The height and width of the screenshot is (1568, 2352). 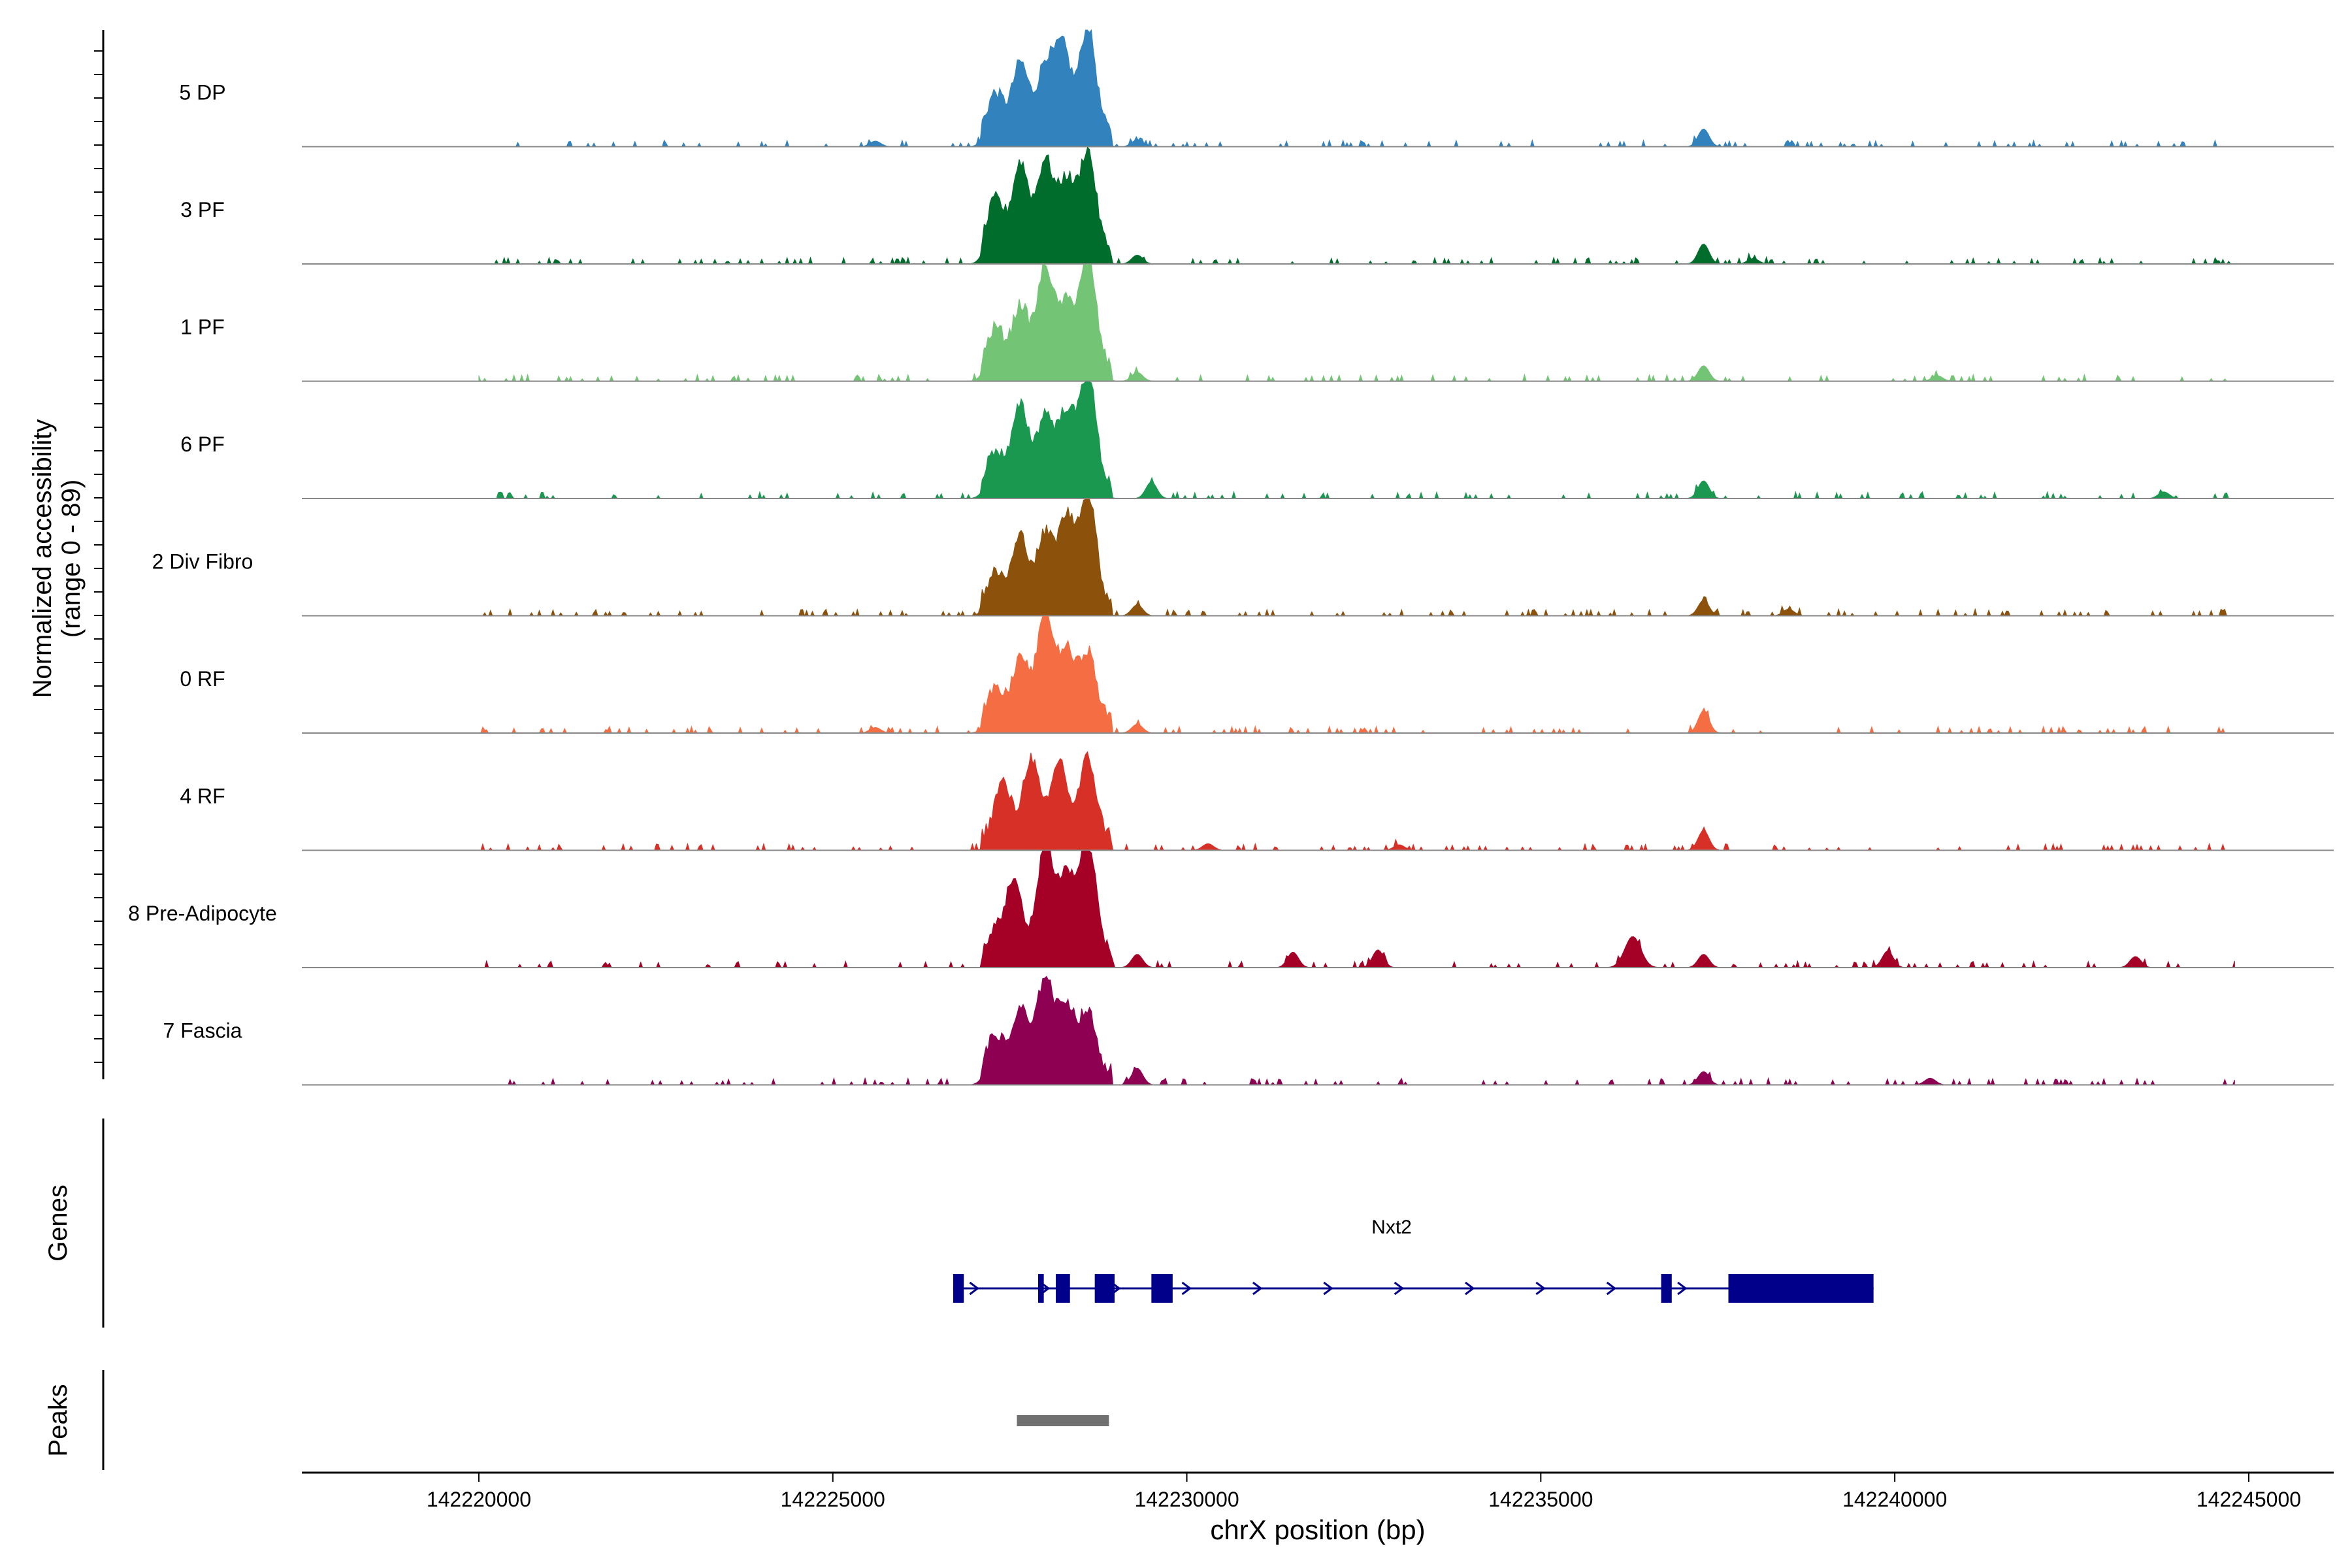 I want to click on track-label: 1 PF, so click(x=202, y=327).